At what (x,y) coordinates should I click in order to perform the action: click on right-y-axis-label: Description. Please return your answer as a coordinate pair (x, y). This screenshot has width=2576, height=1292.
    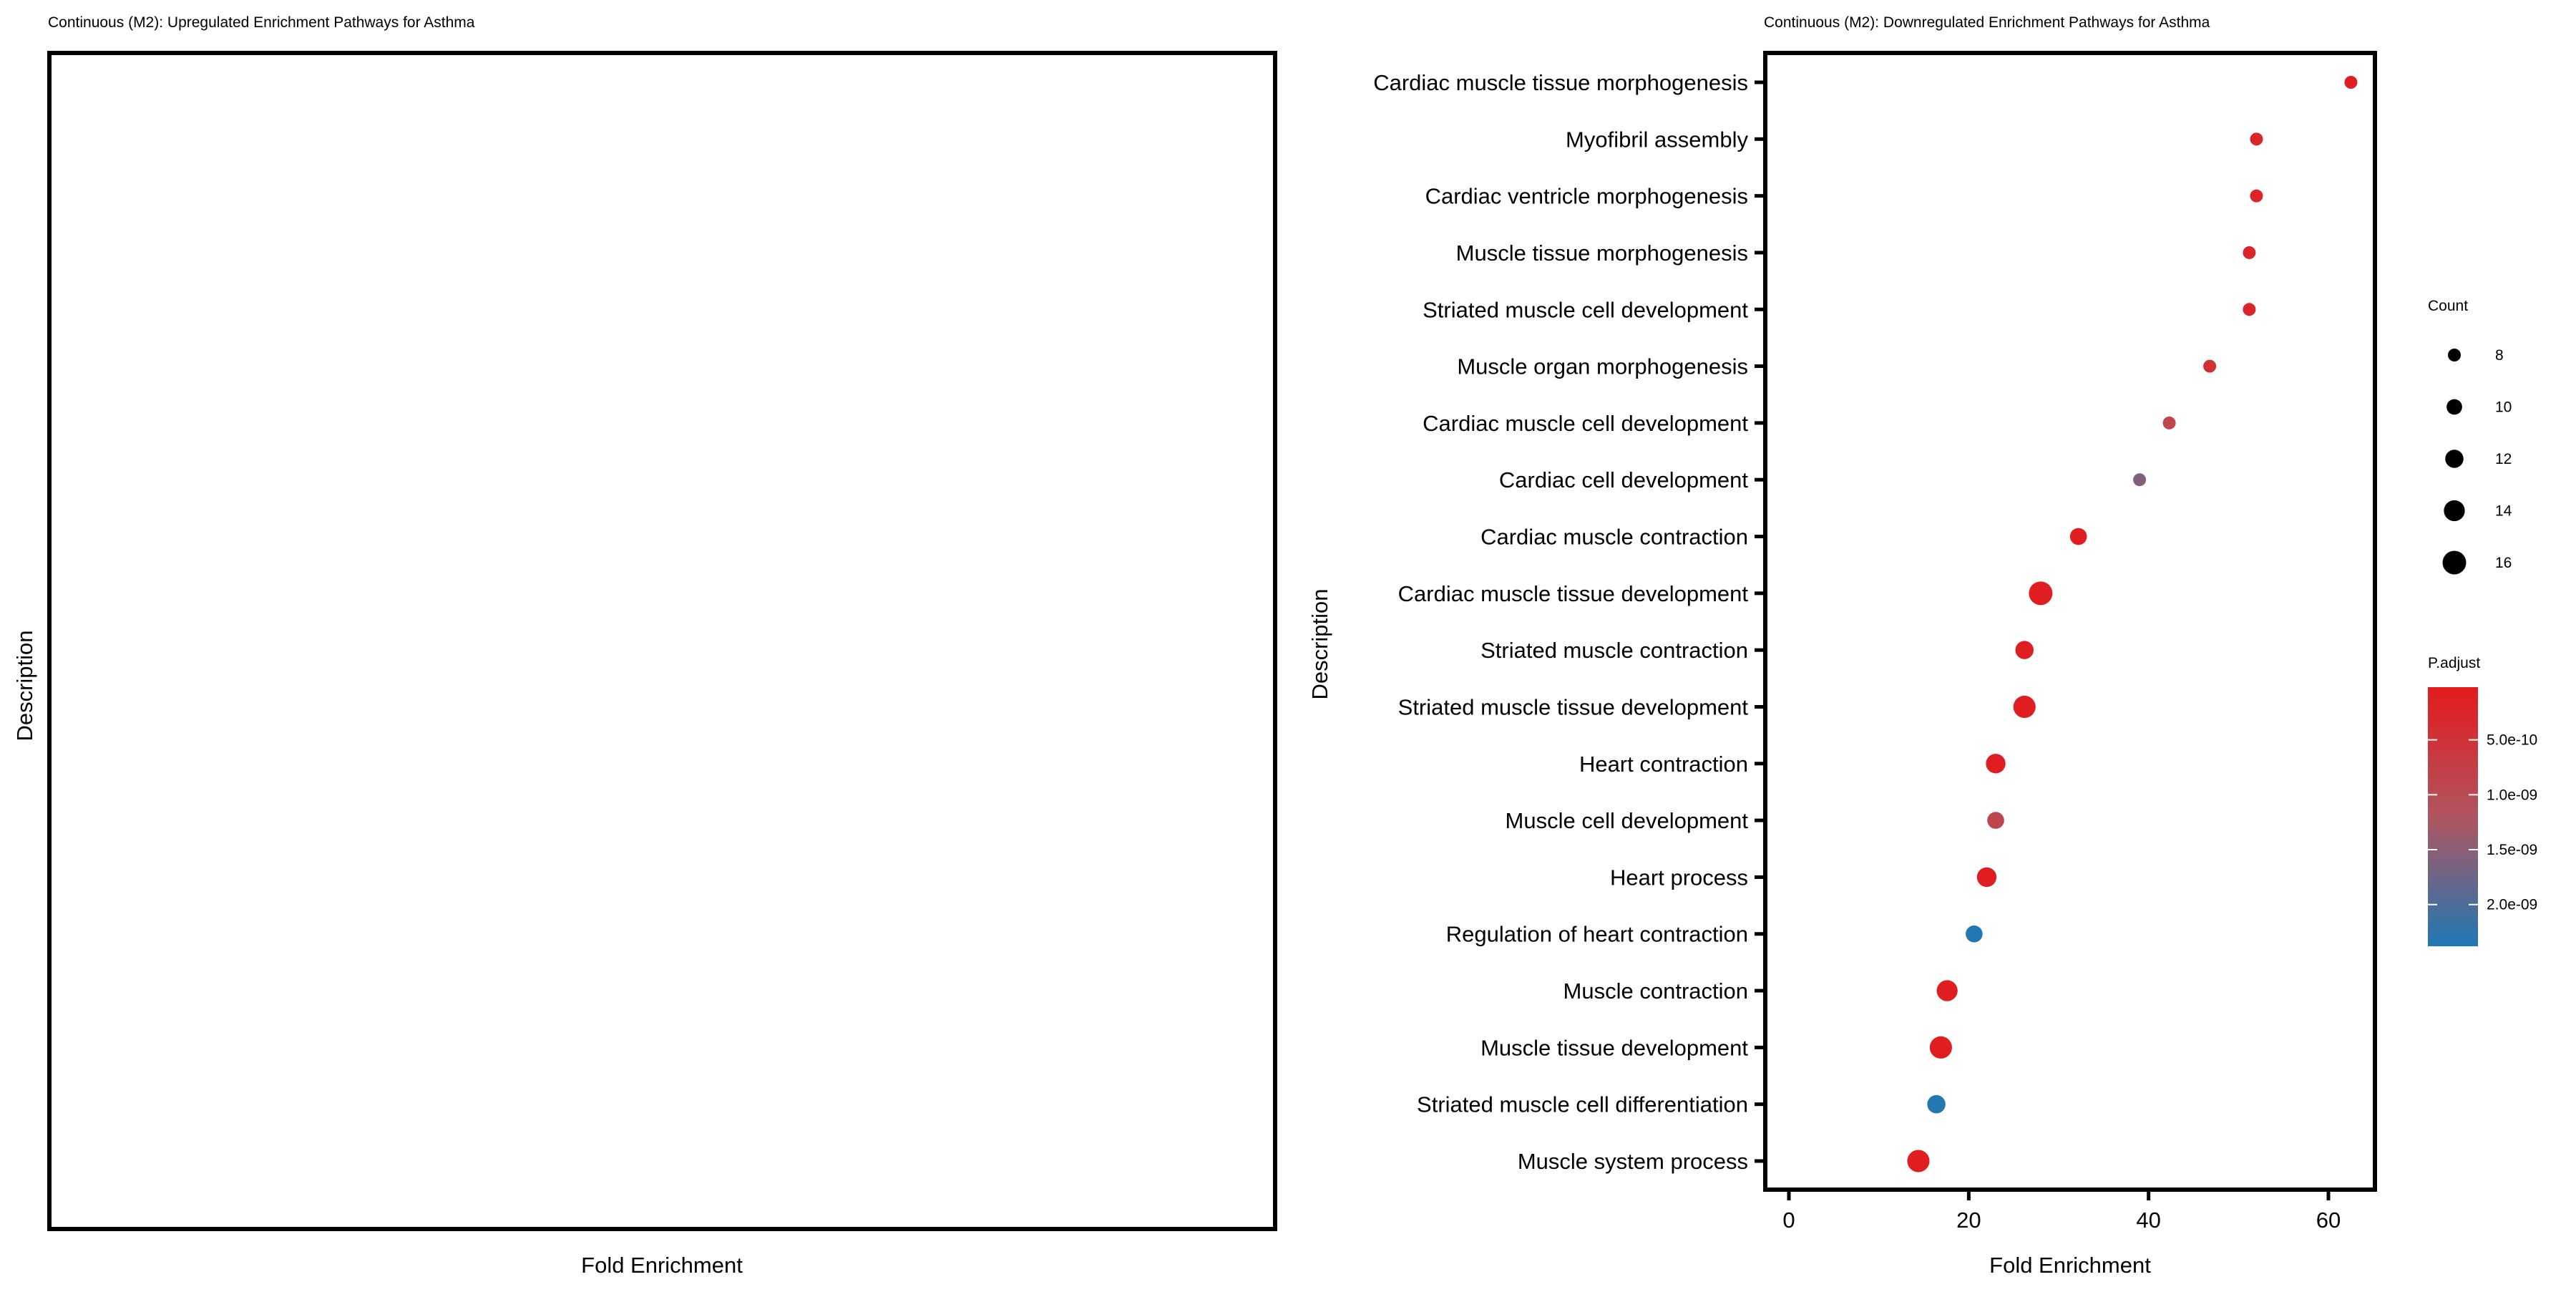
    Looking at the image, I should click on (1319, 643).